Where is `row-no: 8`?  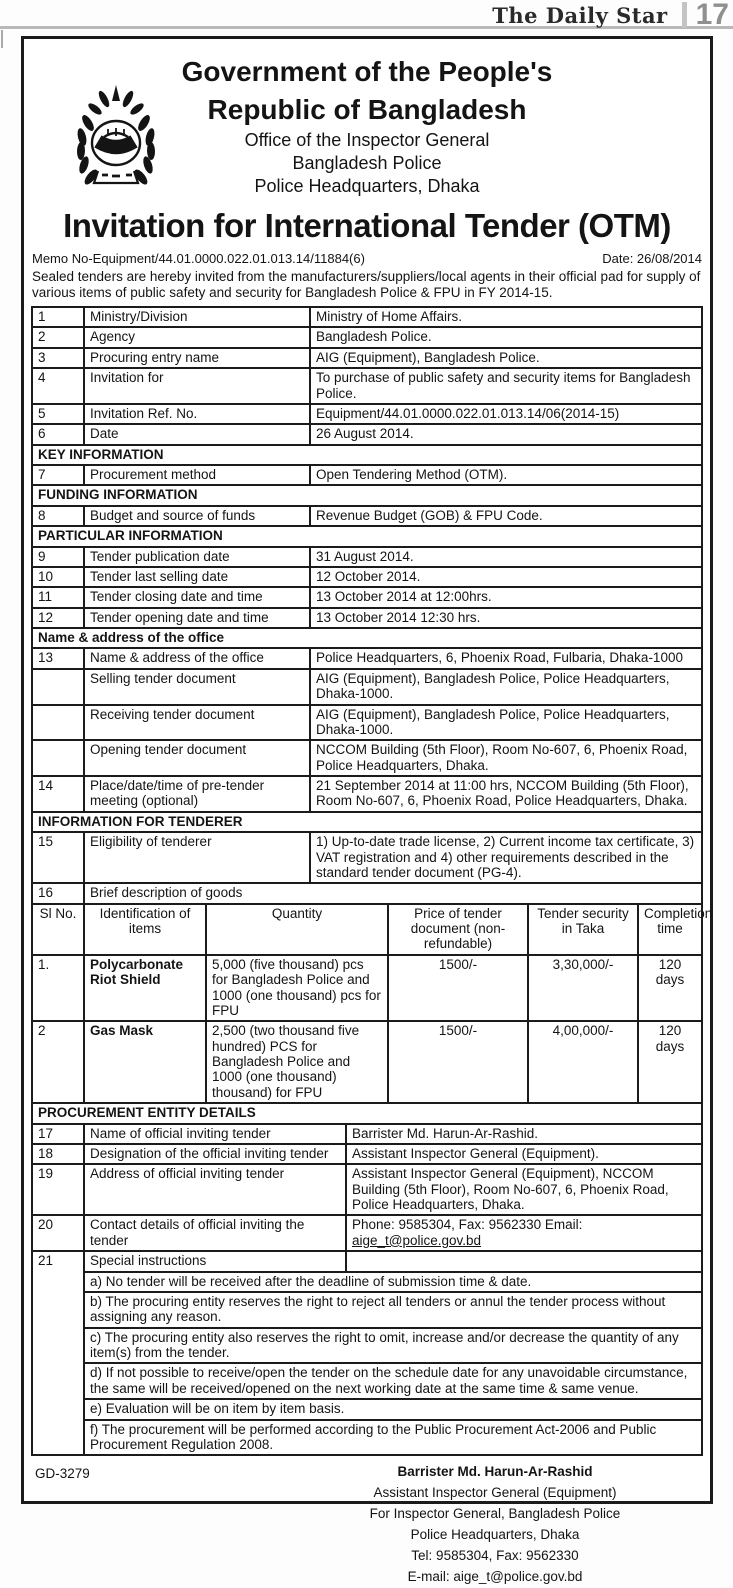
row-no: 8 is located at coordinates (58, 516).